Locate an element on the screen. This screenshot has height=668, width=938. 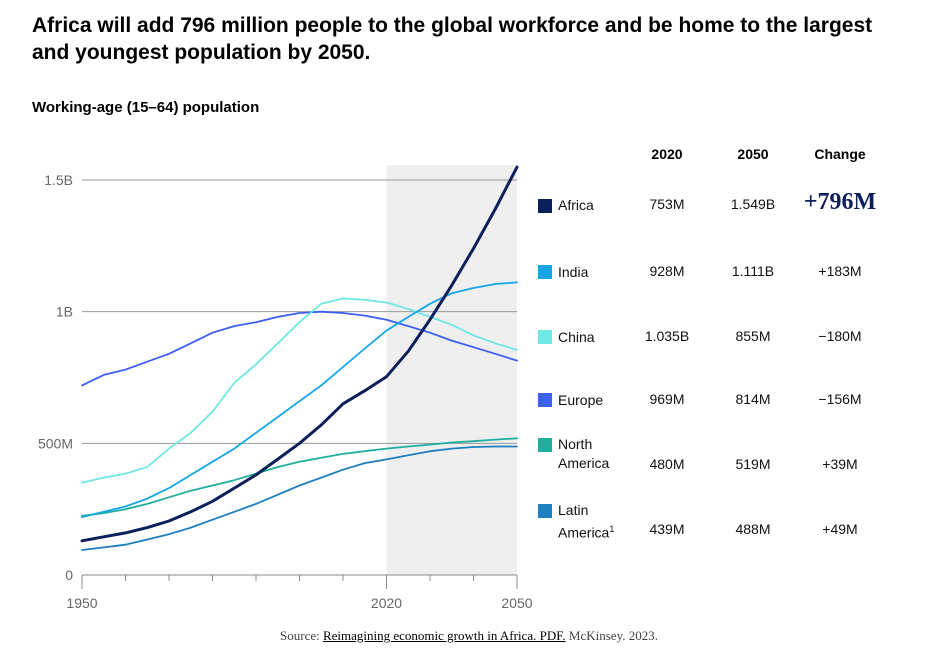
x-tick-label: 1950 is located at coordinates (81, 603).